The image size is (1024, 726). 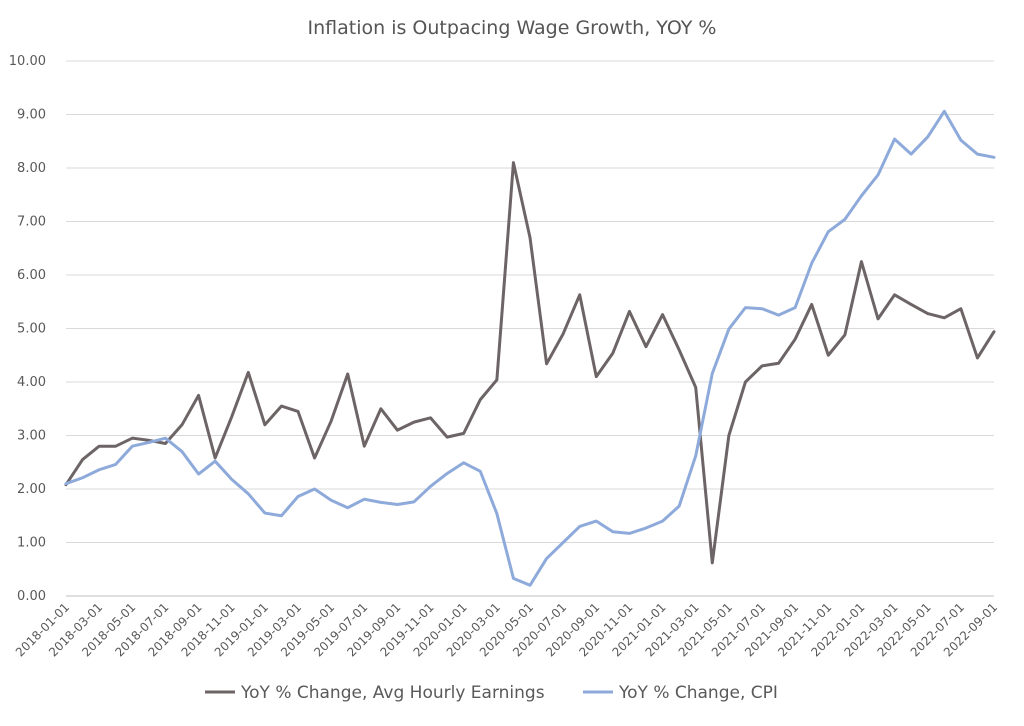 What do you see at coordinates (31, 489) in the screenshot?
I see `y-tick-label: 2.00` at bounding box center [31, 489].